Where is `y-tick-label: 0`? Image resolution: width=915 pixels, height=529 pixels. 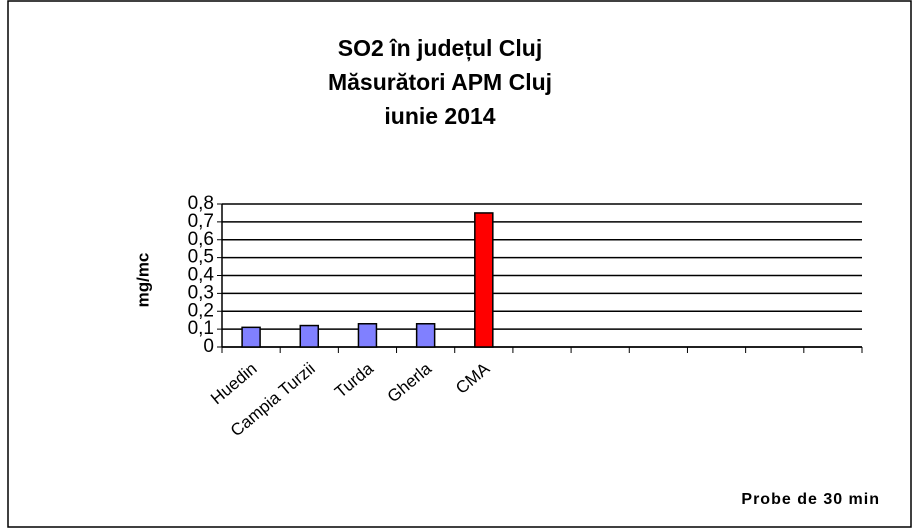
y-tick-label: 0 is located at coordinates (208, 346).